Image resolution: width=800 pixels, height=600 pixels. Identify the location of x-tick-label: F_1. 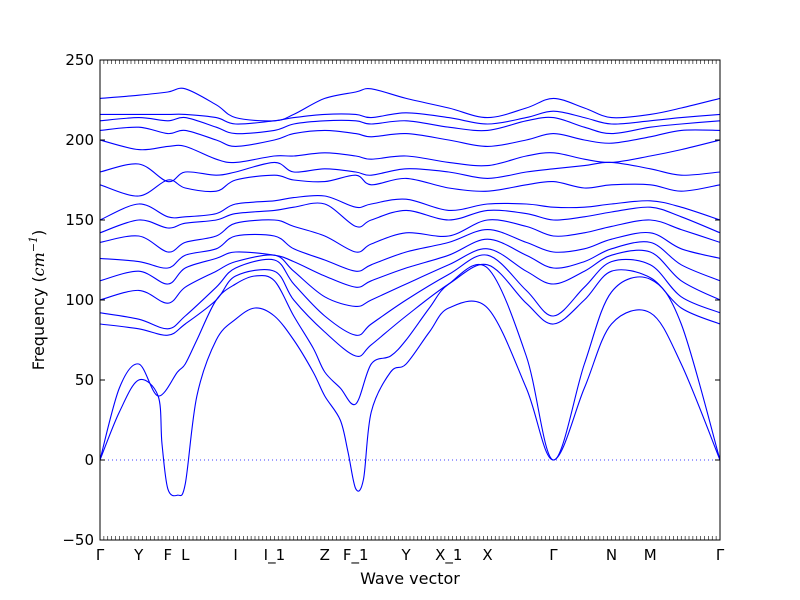
(356, 555).